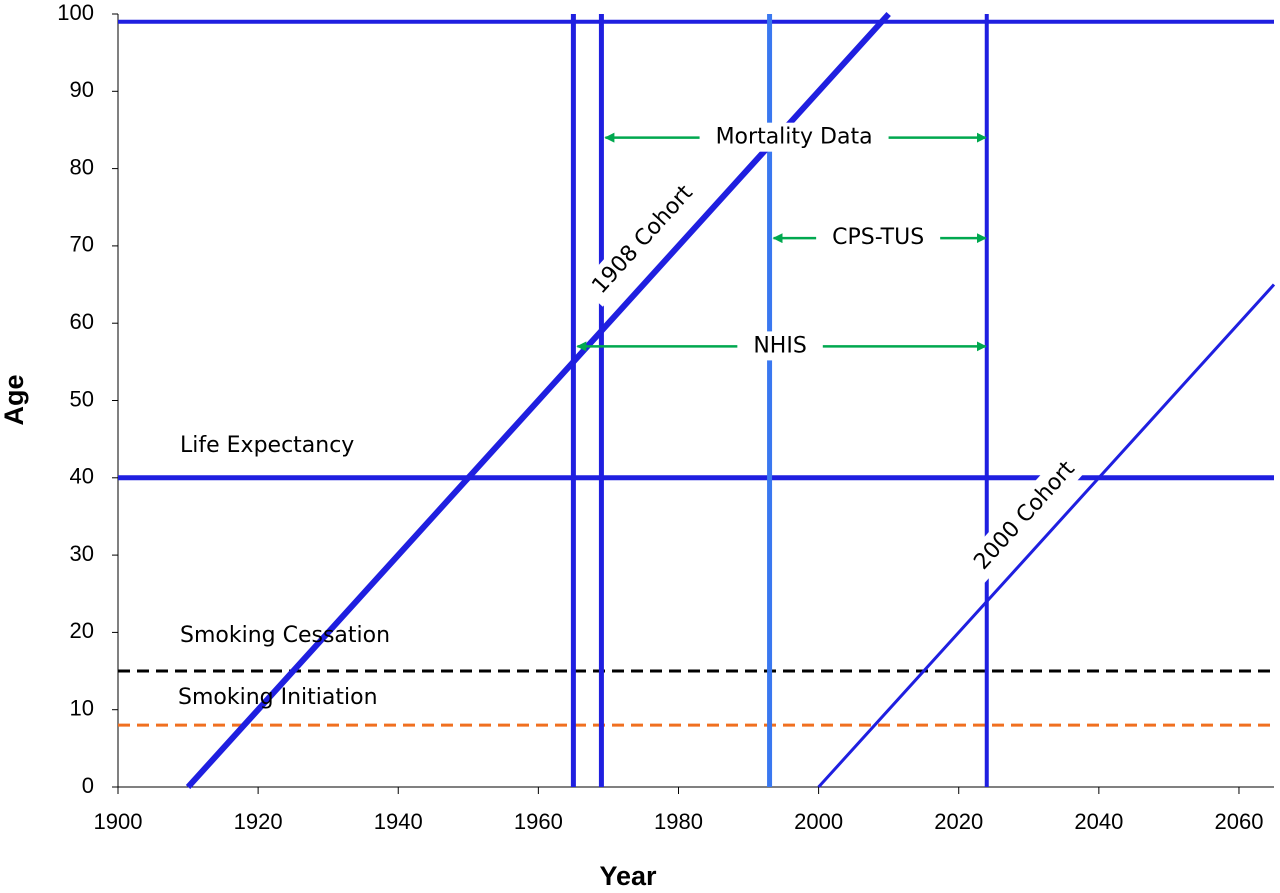 This screenshot has width=1280, height=893. What do you see at coordinates (82, 89) in the screenshot?
I see `y-tick-label: 90` at bounding box center [82, 89].